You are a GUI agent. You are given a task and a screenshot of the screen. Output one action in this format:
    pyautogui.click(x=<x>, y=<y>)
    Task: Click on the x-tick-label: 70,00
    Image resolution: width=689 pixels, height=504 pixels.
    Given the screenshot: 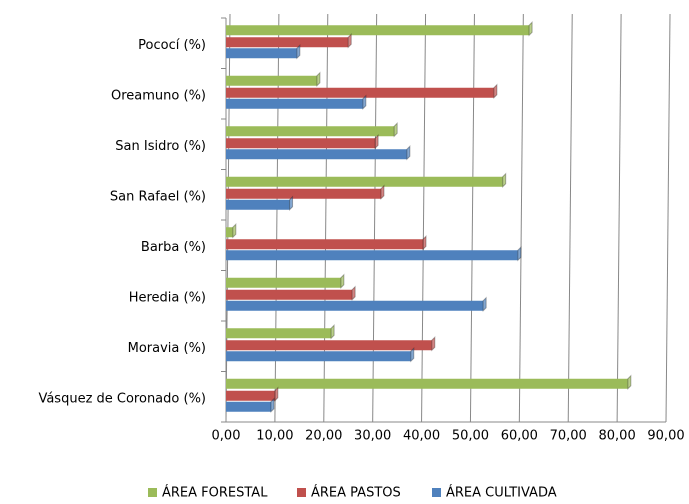 What is the action you would take?
    pyautogui.click(x=568, y=436)
    